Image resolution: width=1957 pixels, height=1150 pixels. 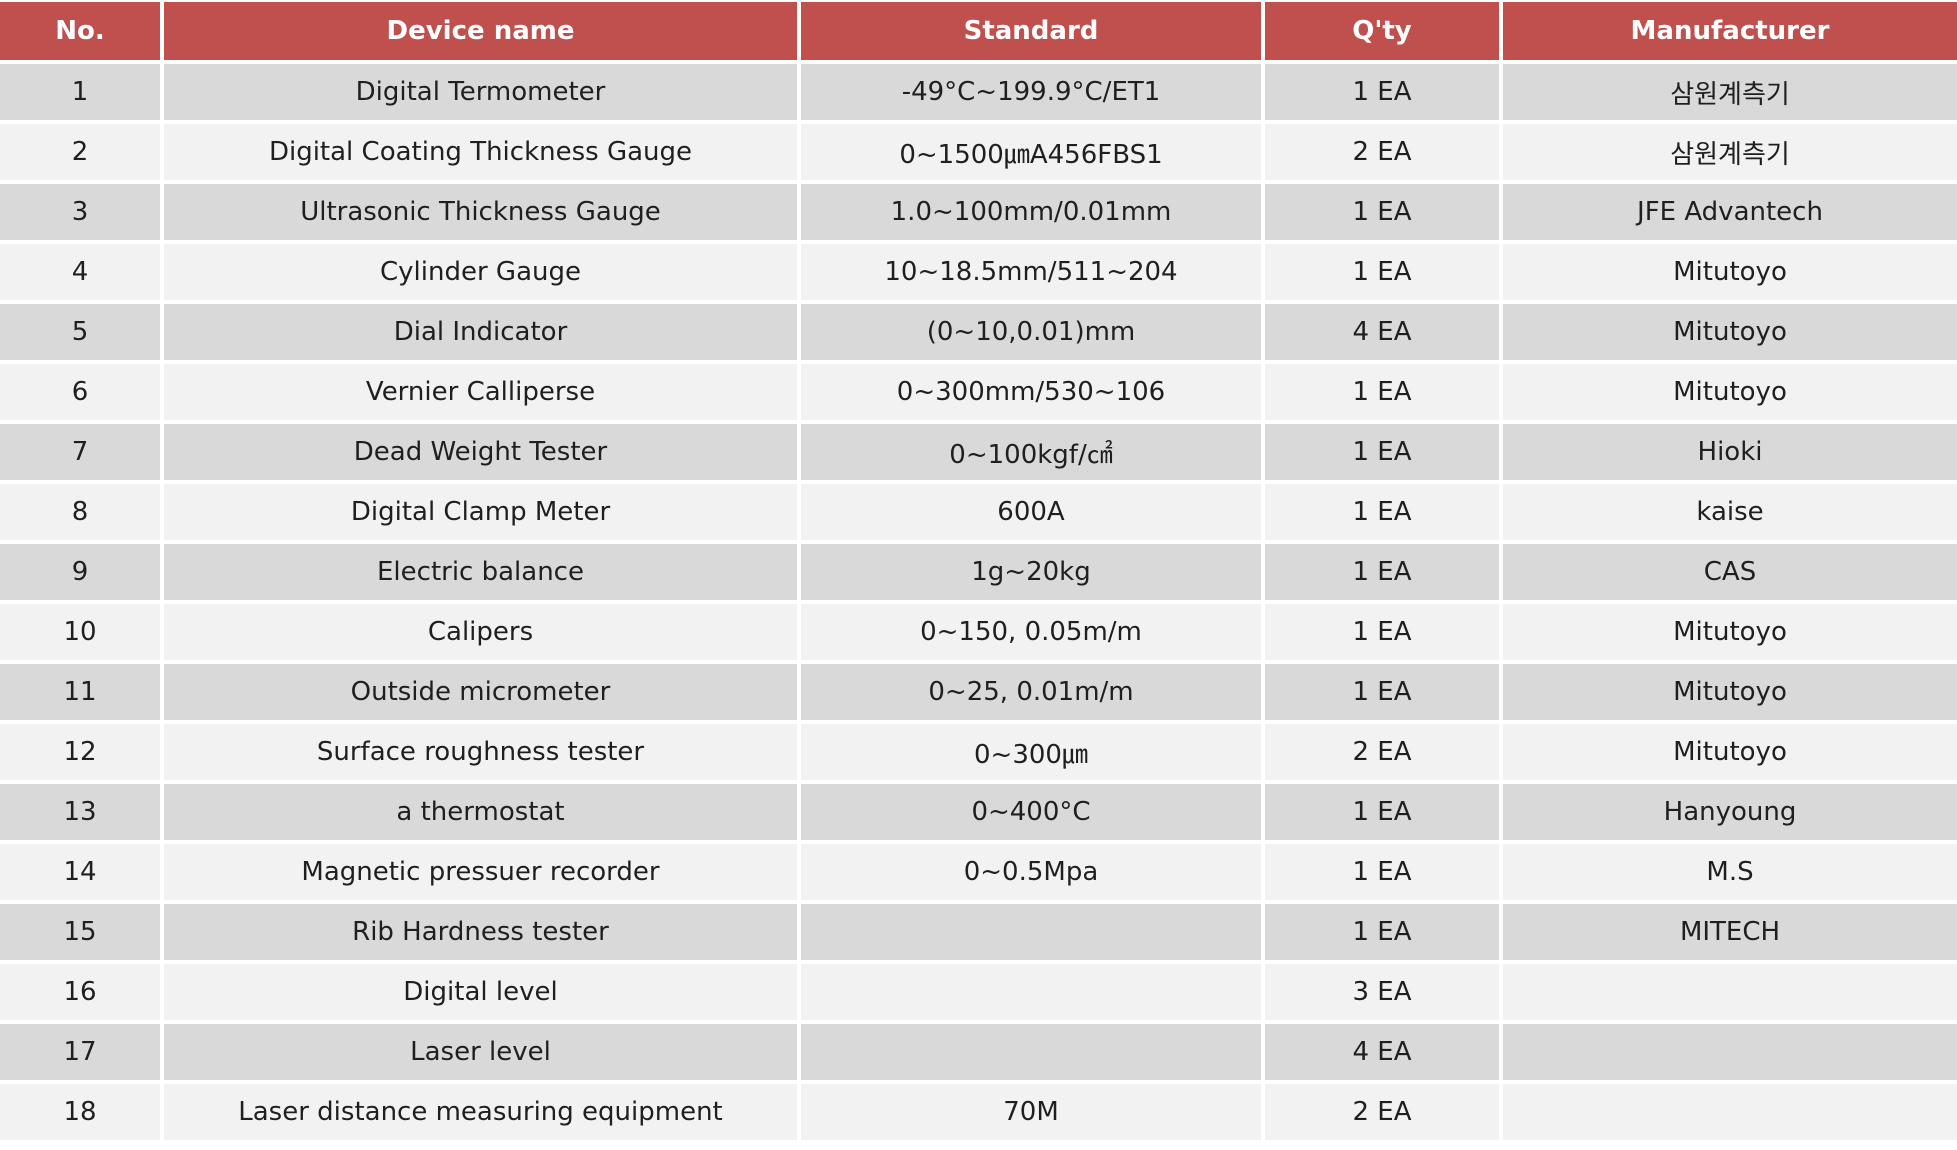 What do you see at coordinates (82, 634) in the screenshot?
I see `row-number-cell: 10` at bounding box center [82, 634].